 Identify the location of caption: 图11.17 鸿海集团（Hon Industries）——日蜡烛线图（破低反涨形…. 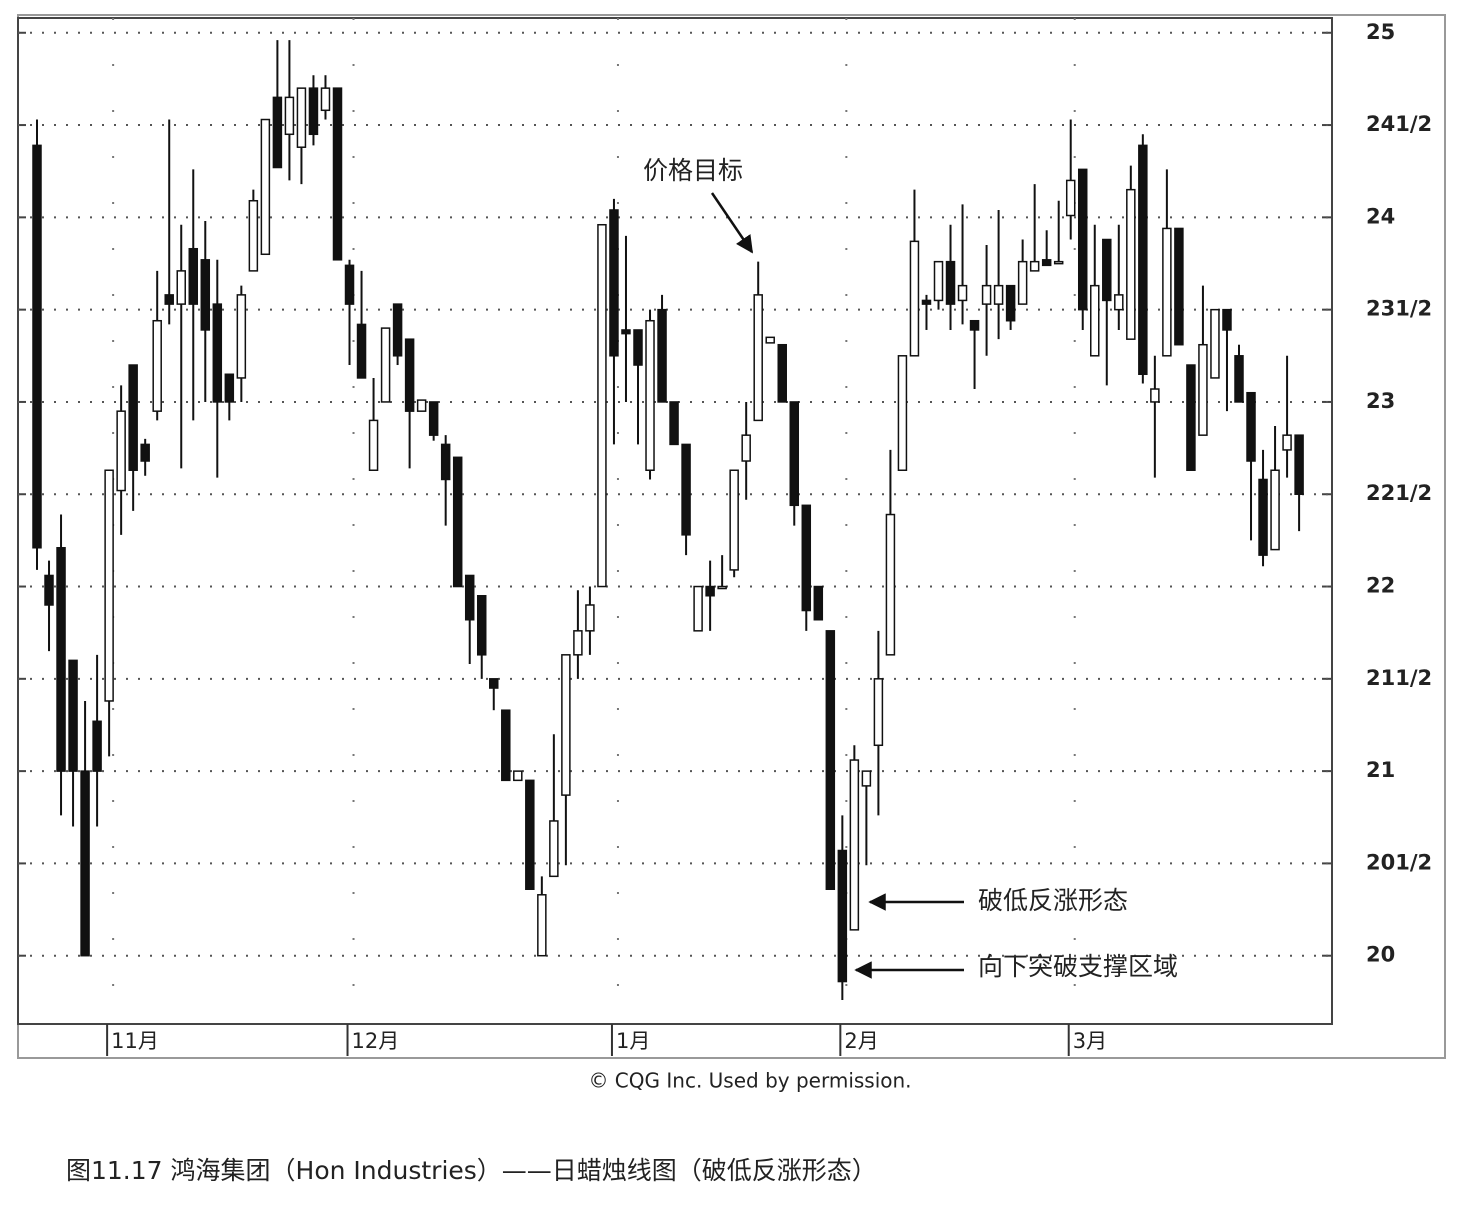
(471, 1170).